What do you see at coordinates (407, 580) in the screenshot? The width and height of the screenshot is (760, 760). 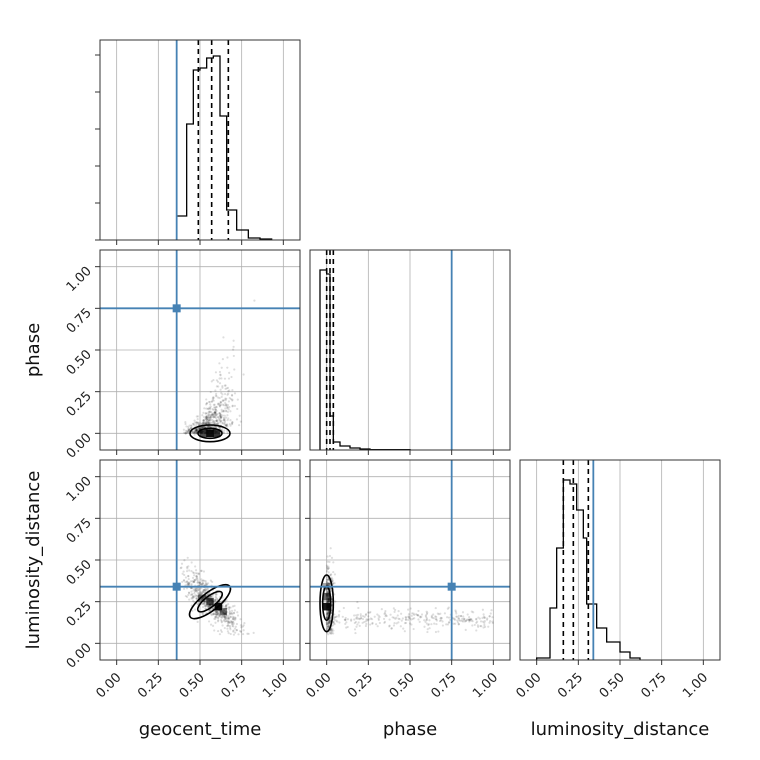 I see `scatter-luminosity-distance-vs-phase-panel: 0.00 0.25 0.50 0.75 1.00` at bounding box center [407, 580].